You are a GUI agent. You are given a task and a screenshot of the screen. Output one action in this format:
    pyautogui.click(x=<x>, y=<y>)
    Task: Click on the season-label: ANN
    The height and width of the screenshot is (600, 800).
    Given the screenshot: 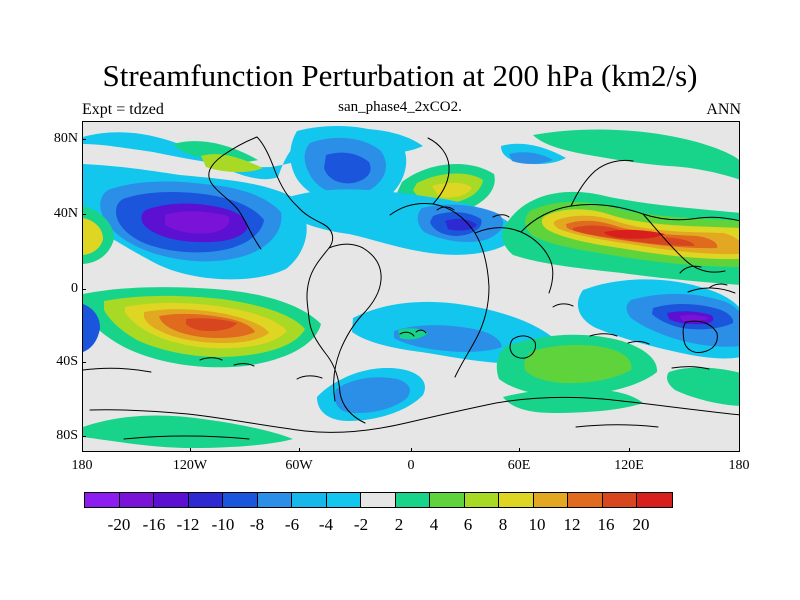 What is the action you would take?
    pyautogui.click(x=723, y=109)
    